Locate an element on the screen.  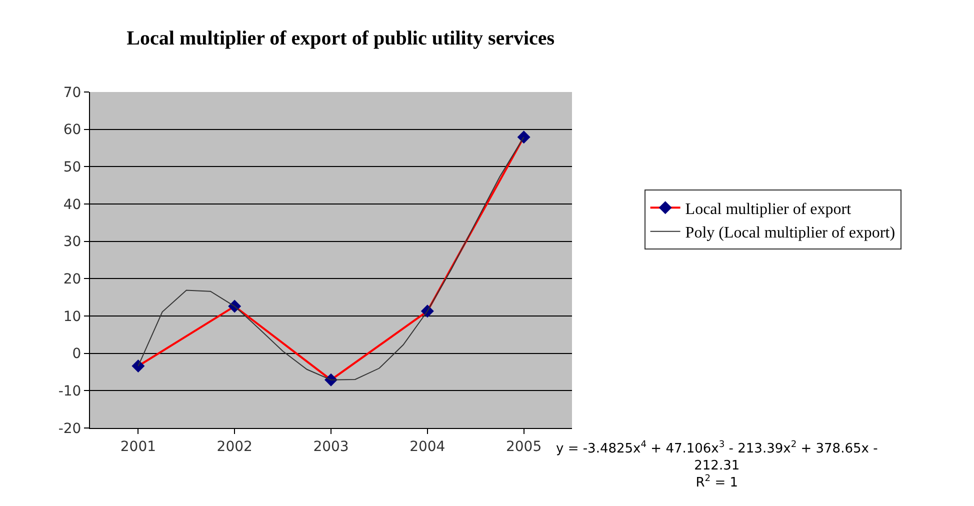
y-tick-label: 60 is located at coordinates (72, 130).